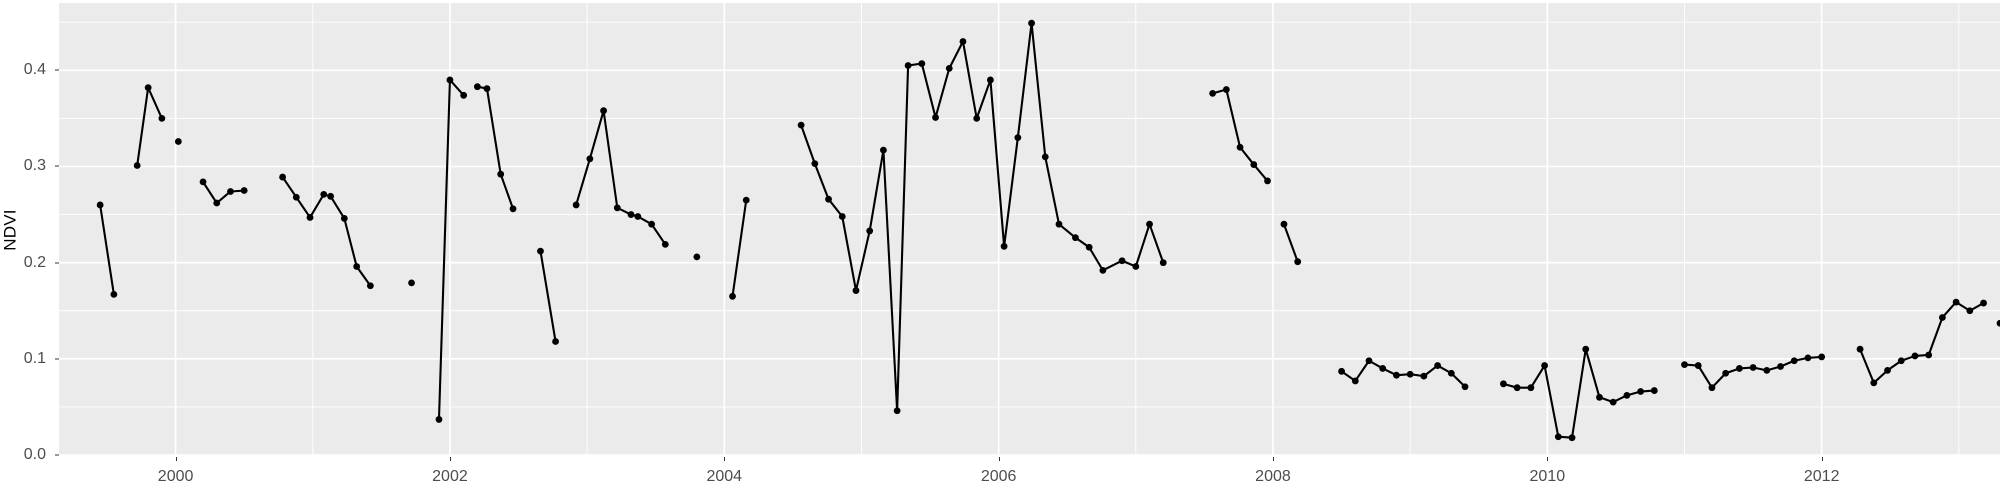 This screenshot has height=500, width=2000. What do you see at coordinates (1273, 476) in the screenshot?
I see `x-tick-label: 2008` at bounding box center [1273, 476].